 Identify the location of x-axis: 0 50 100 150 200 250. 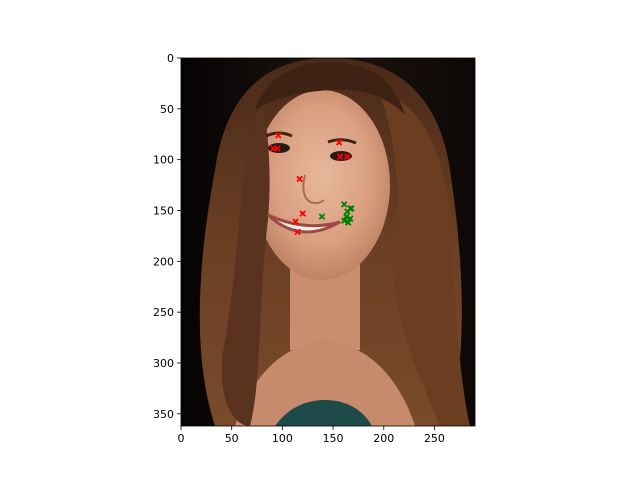
(311, 435).